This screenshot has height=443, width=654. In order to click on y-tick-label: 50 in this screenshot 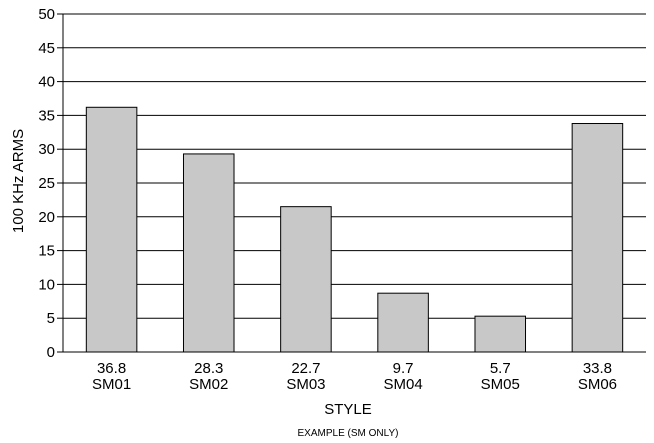, I will do `click(46, 14)`.